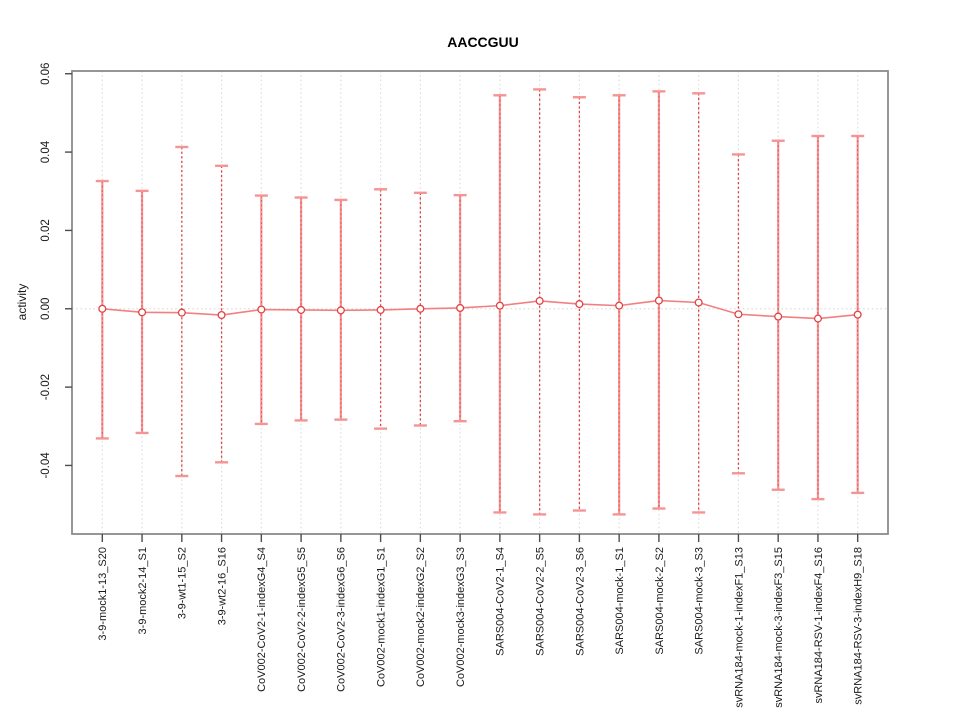  I want to click on x-tick-label: CoV002-CoV2-3-indexG6_S6, so click(342, 619).